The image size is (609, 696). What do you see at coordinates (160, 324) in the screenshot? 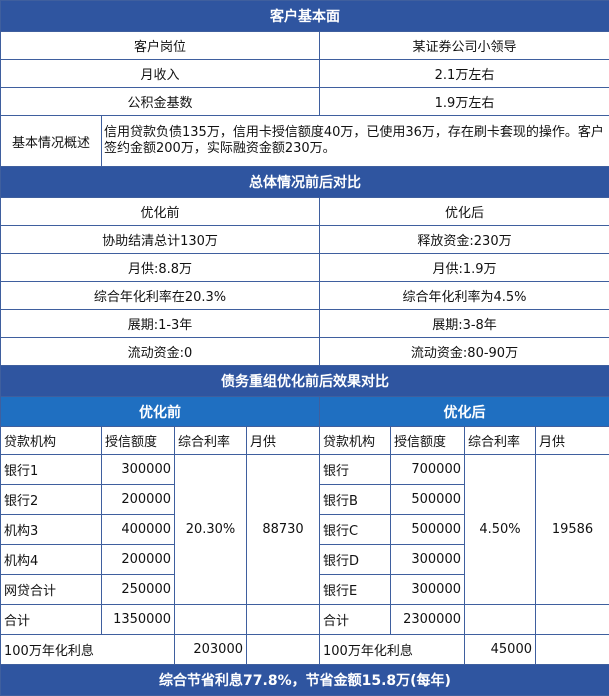
I see `overall-before-cell: 展期:1-3年` at bounding box center [160, 324].